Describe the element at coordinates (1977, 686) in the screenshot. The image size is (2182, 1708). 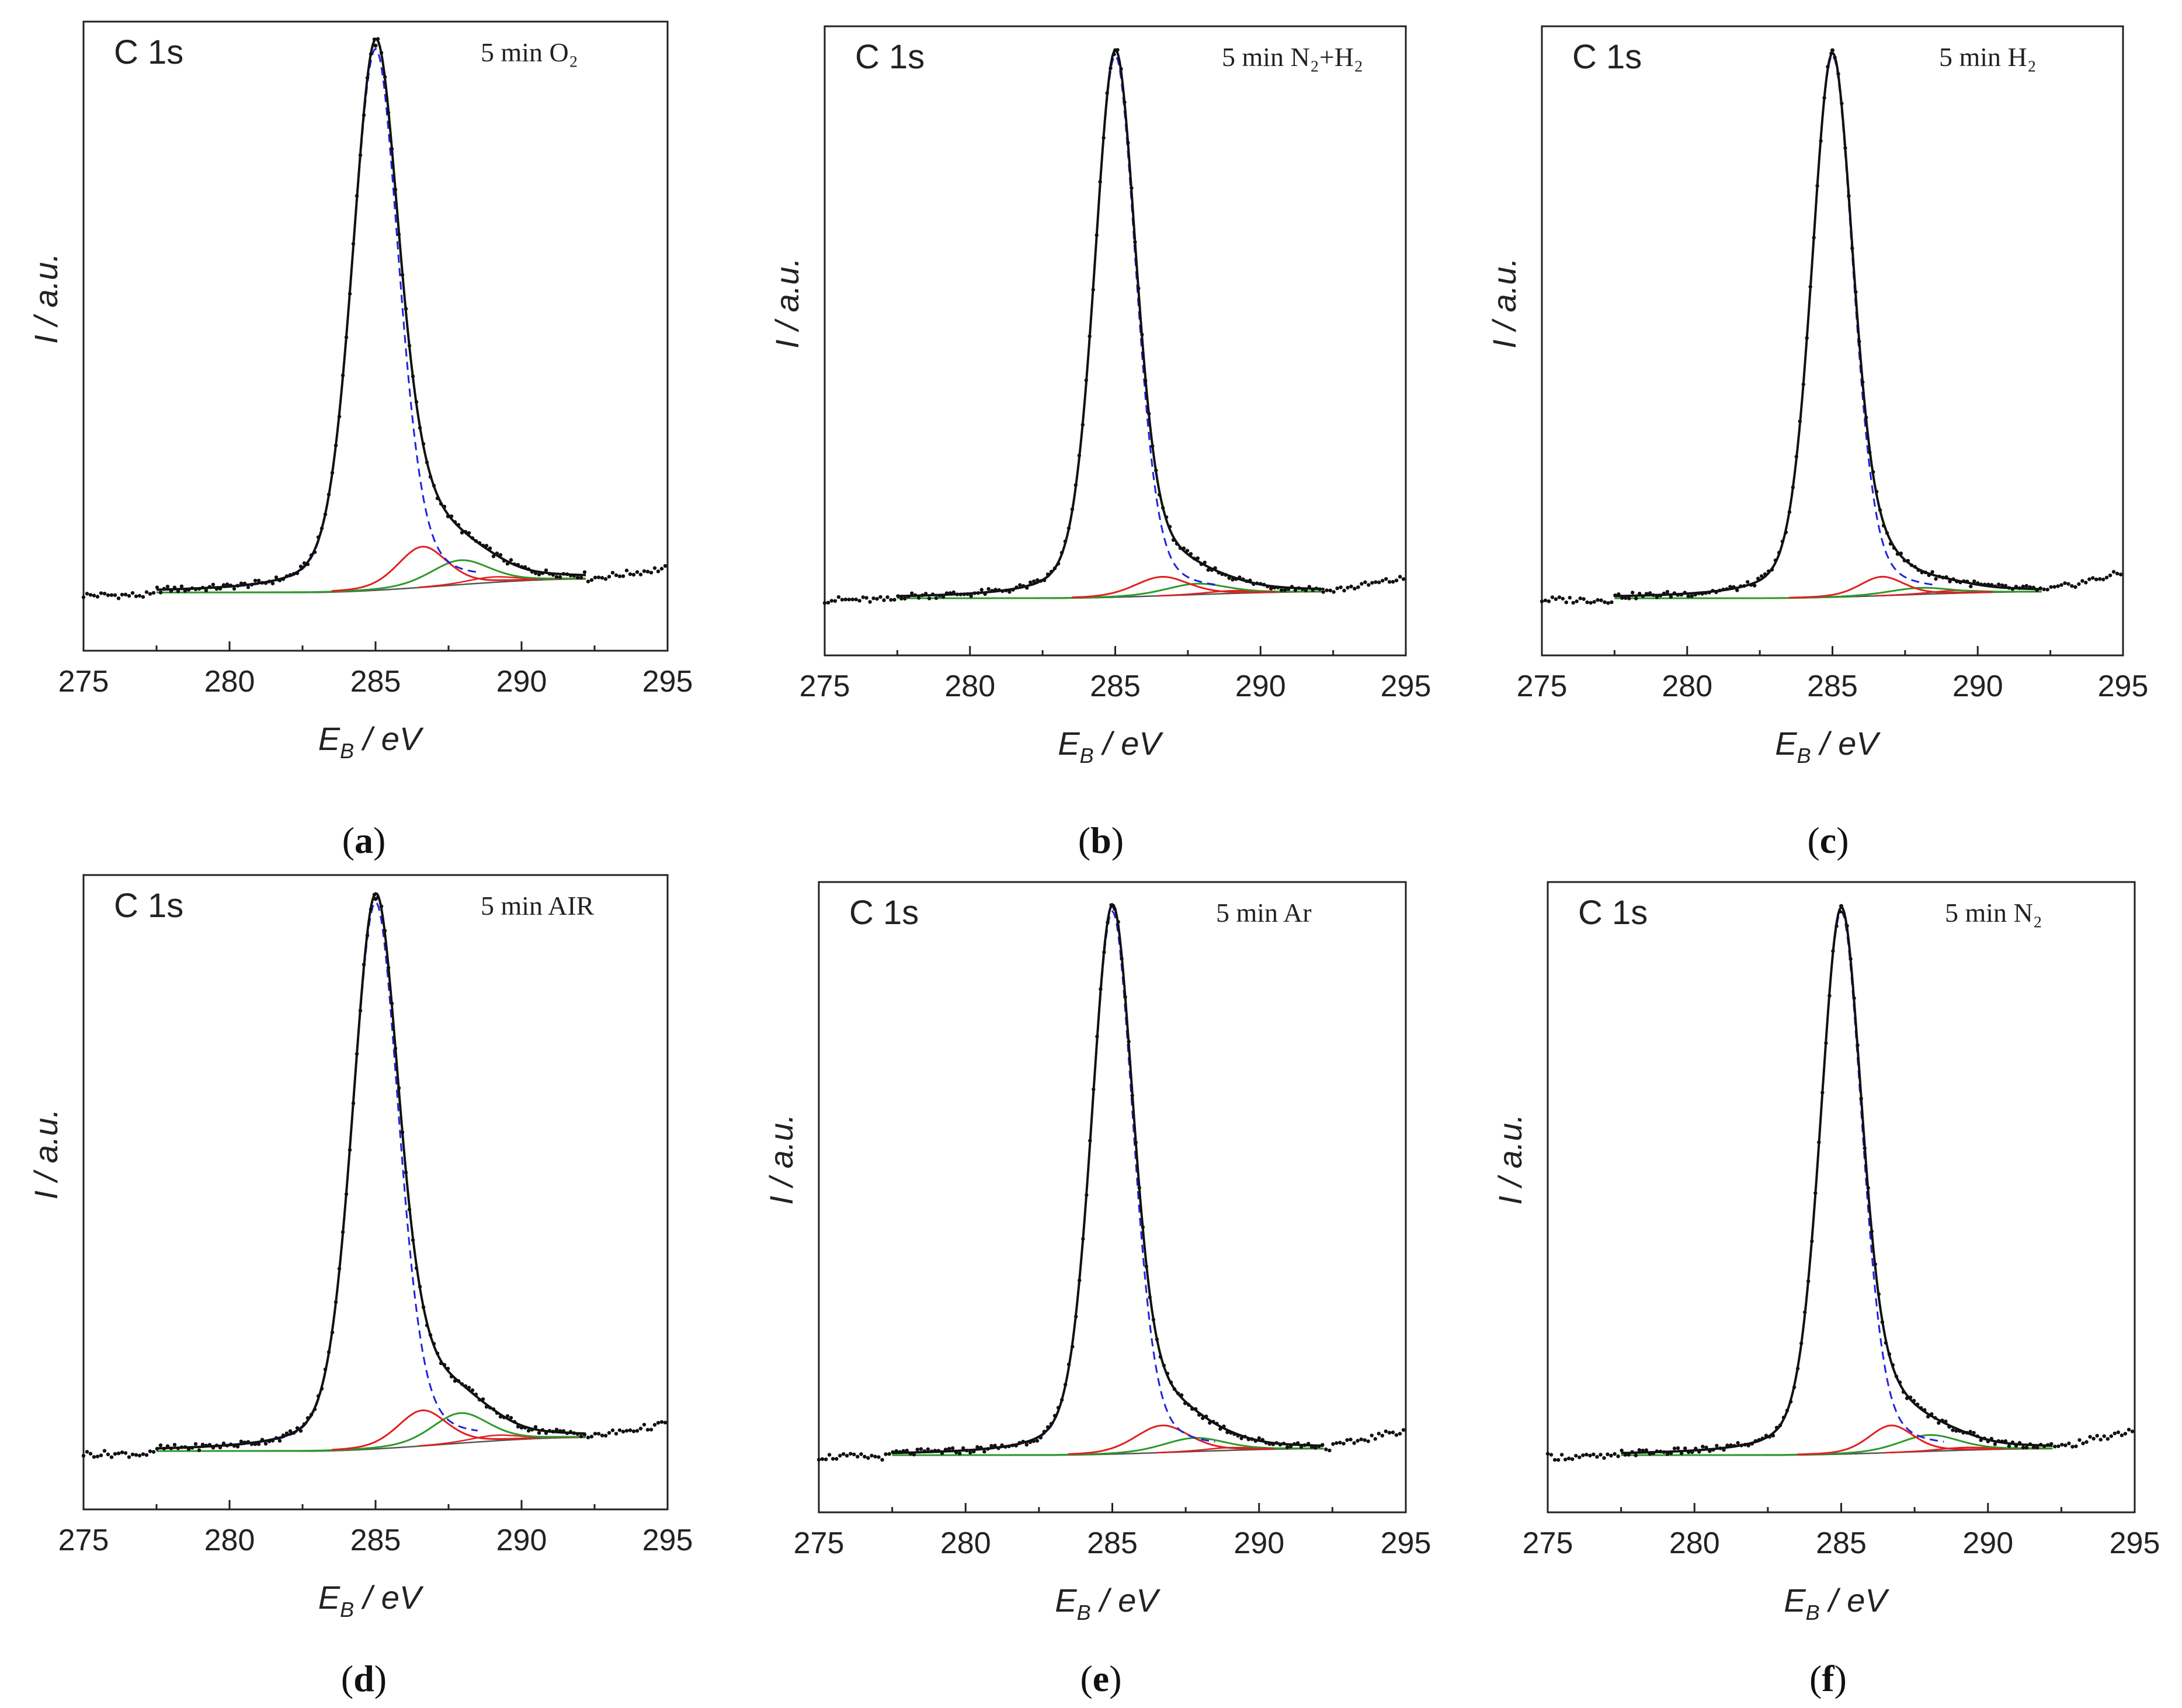
I see `x-tick-label: 290` at that location.